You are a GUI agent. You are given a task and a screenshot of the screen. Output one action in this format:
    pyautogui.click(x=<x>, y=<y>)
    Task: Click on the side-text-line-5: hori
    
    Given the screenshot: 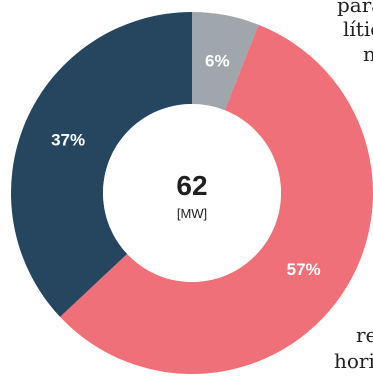 What is the action you would take?
    pyautogui.click(x=353, y=361)
    